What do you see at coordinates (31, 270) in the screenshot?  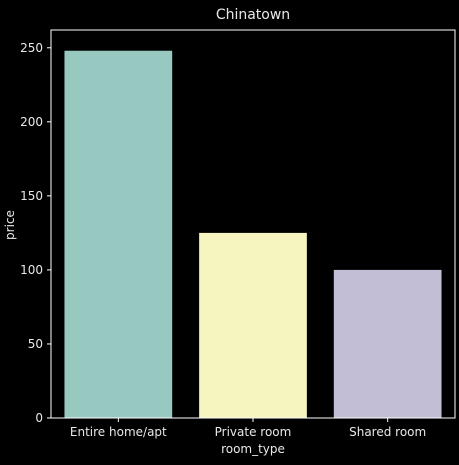 I see `y-tick-label-2: 100` at bounding box center [31, 270].